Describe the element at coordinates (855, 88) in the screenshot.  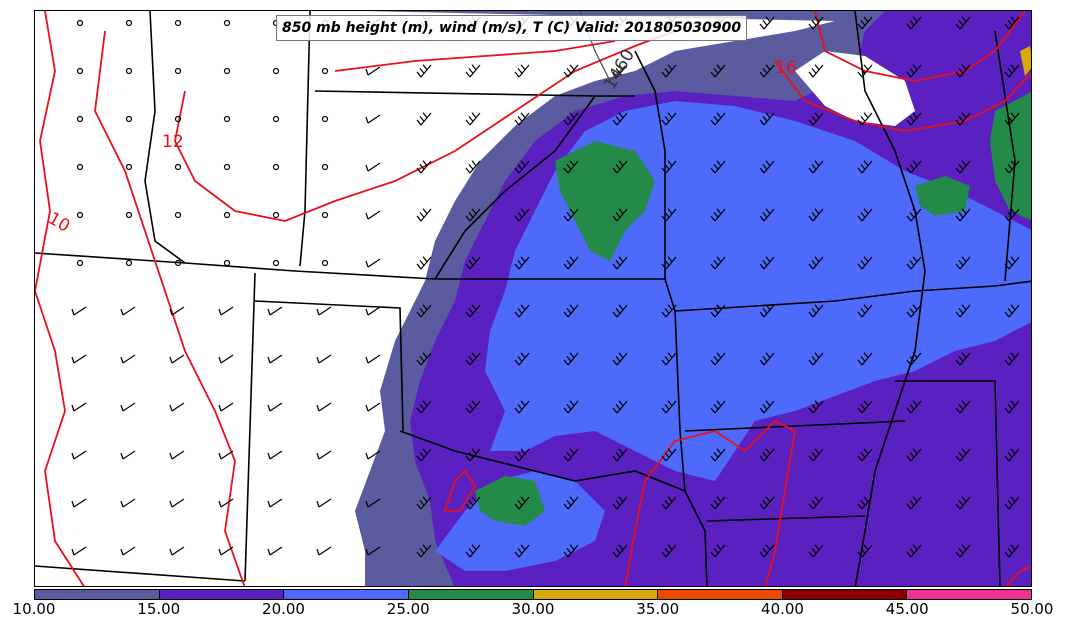
I see `wind-fill-white-hole` at that location.